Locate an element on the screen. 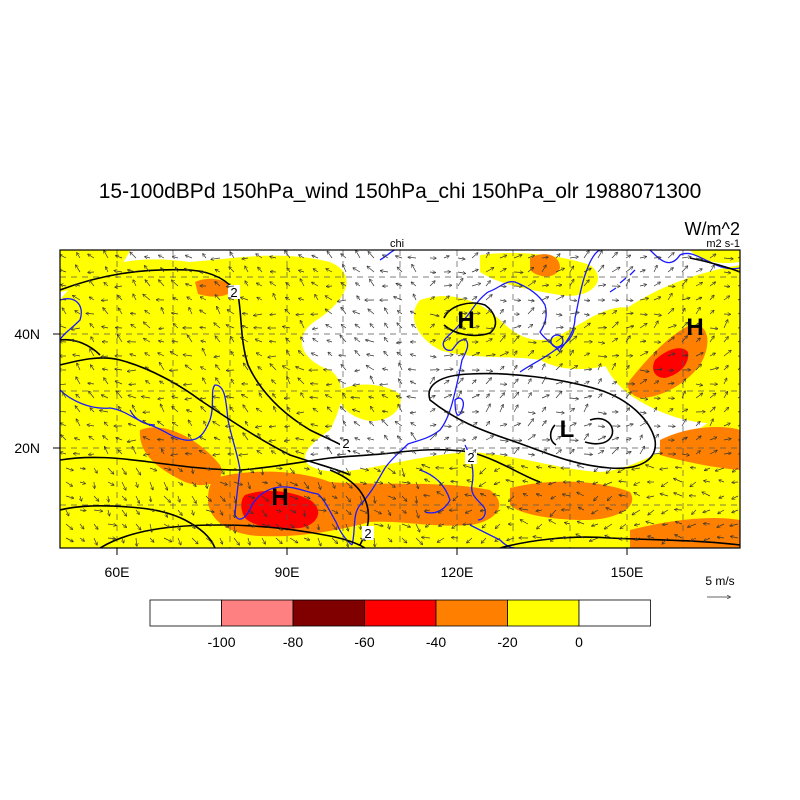 This screenshot has height=800, width=800. high-center-label: H is located at coordinates (279, 497).